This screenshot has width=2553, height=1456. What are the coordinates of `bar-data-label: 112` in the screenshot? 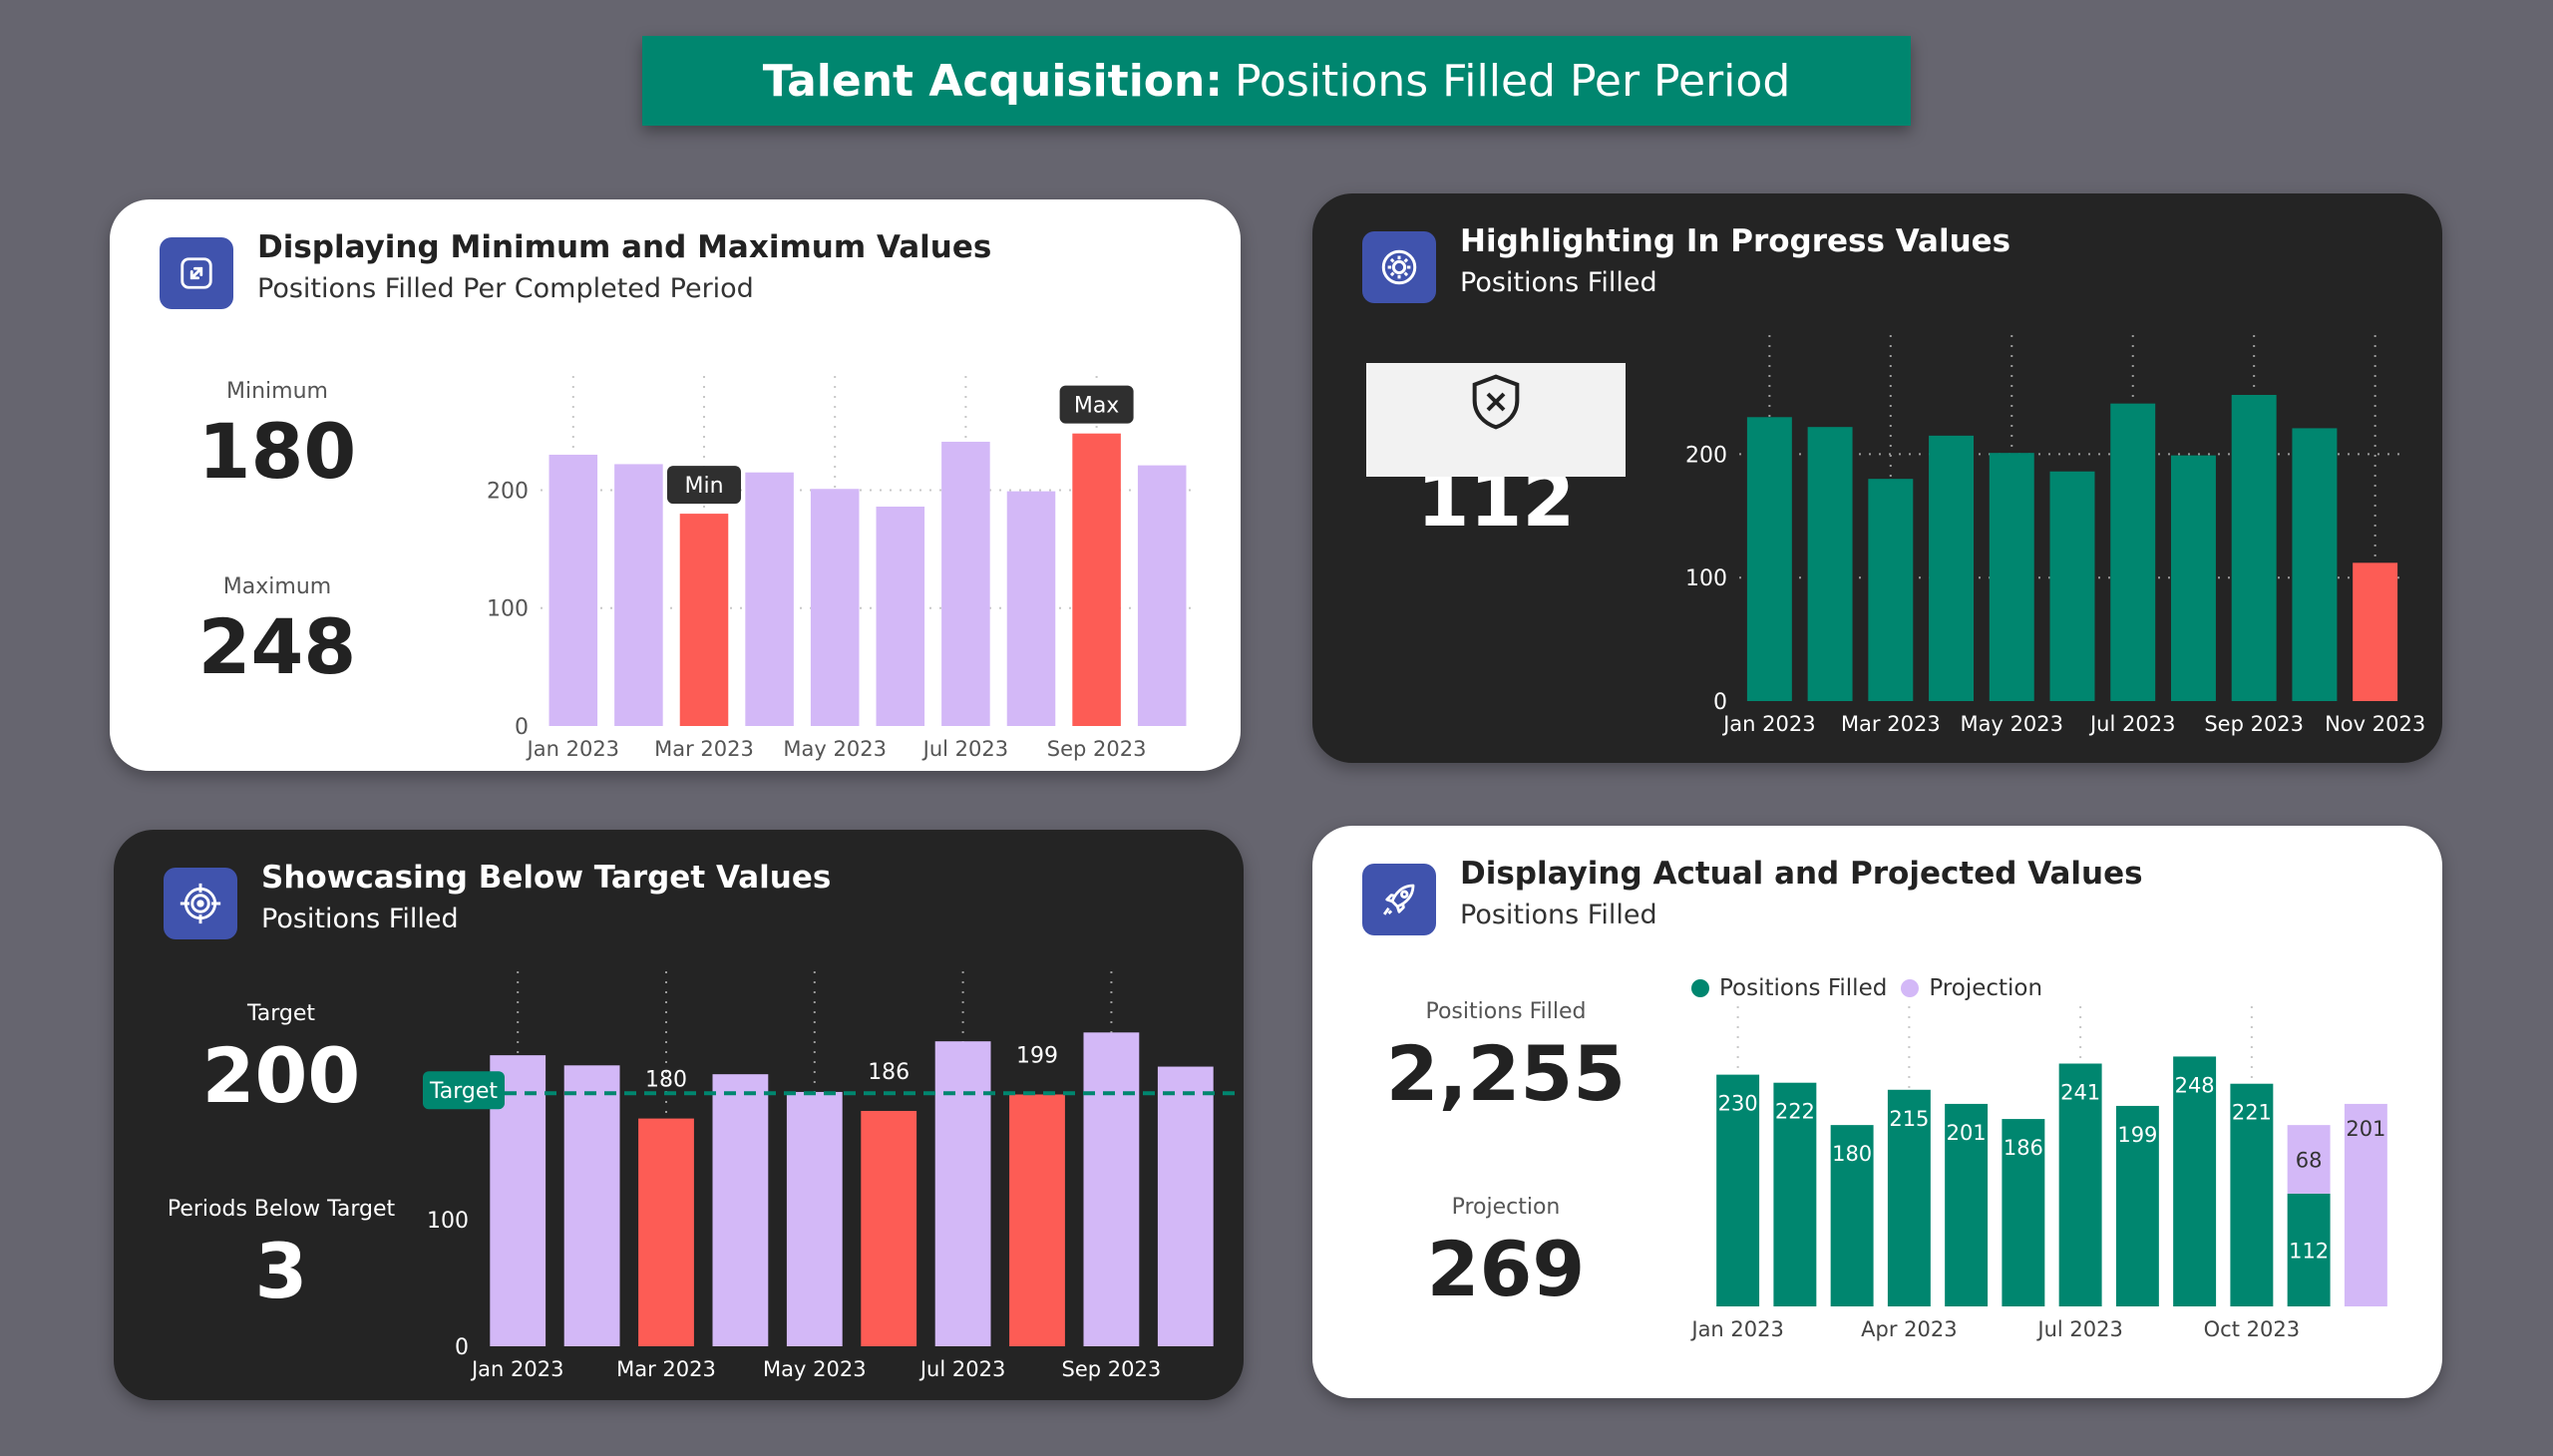 It's located at (2309, 1251).